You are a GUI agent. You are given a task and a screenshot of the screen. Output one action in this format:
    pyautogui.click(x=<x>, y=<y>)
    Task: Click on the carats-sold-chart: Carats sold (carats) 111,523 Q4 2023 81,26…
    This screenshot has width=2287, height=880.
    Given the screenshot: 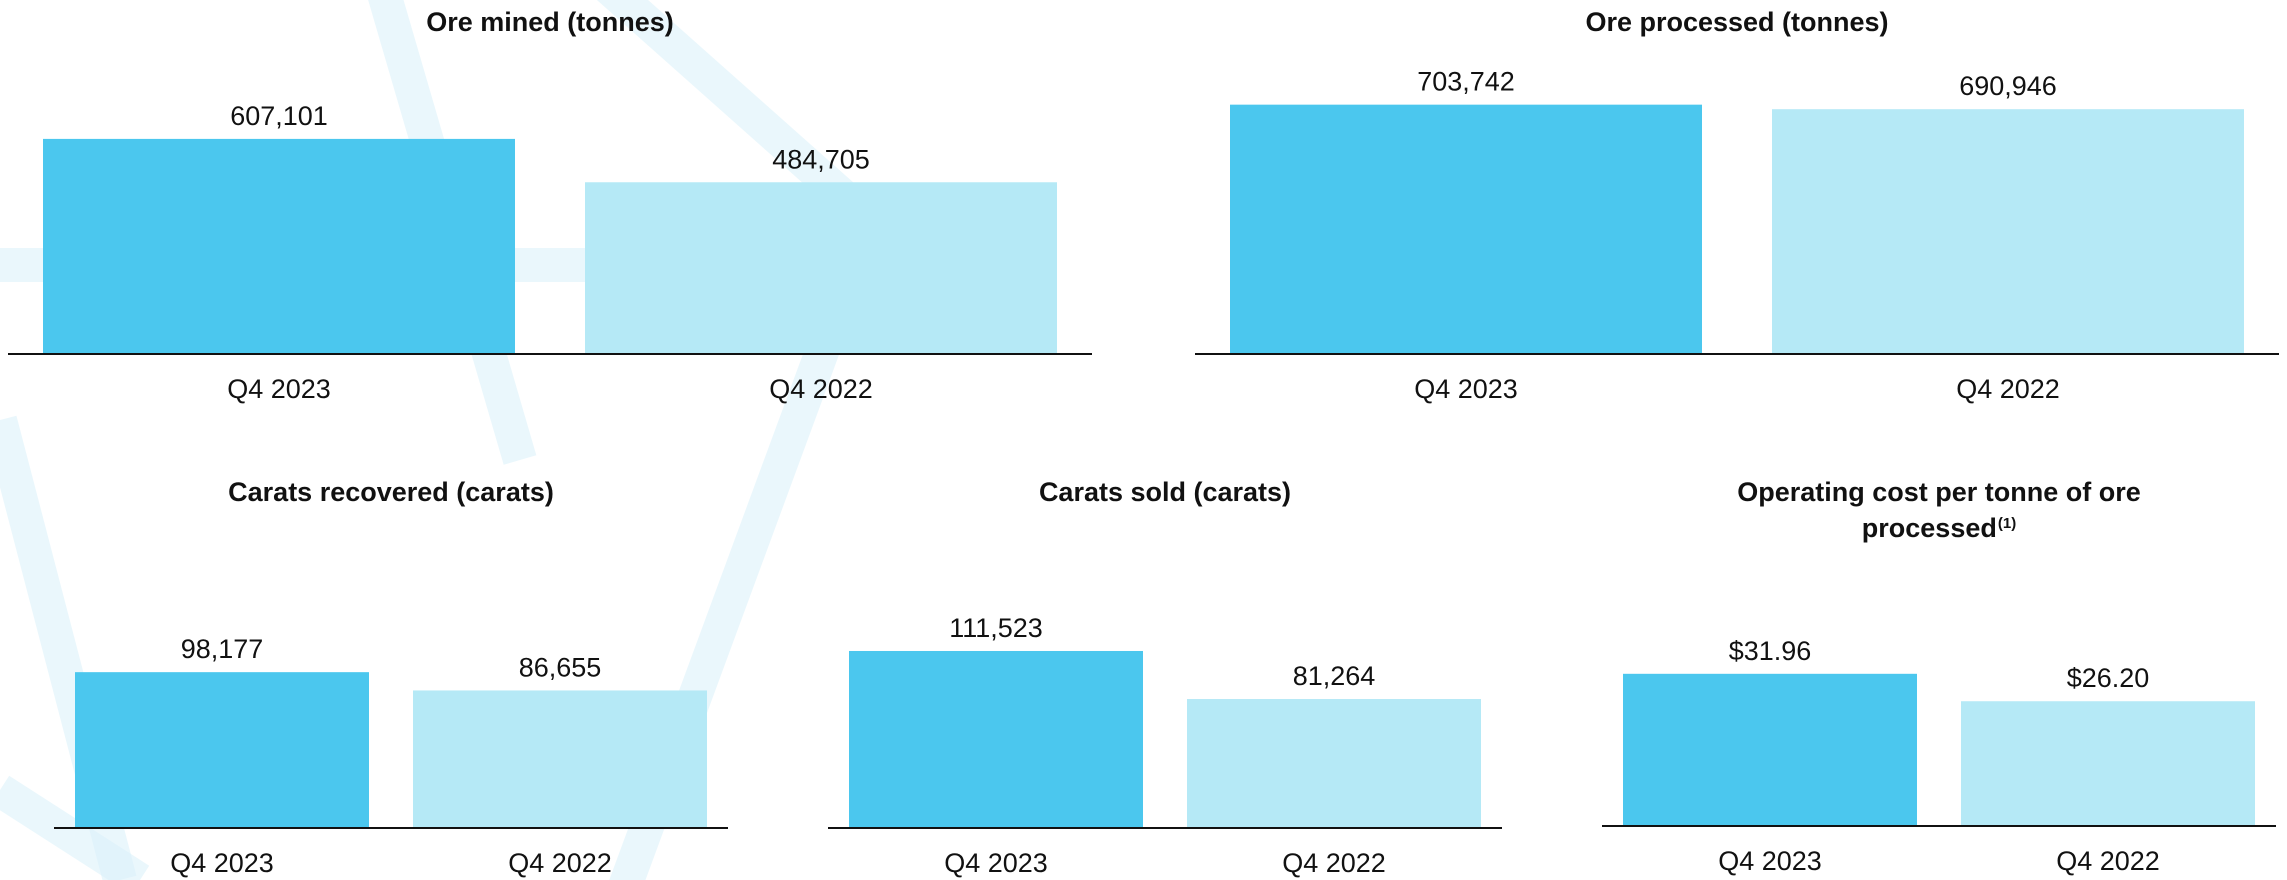 What is the action you would take?
    pyautogui.click(x=1165, y=675)
    